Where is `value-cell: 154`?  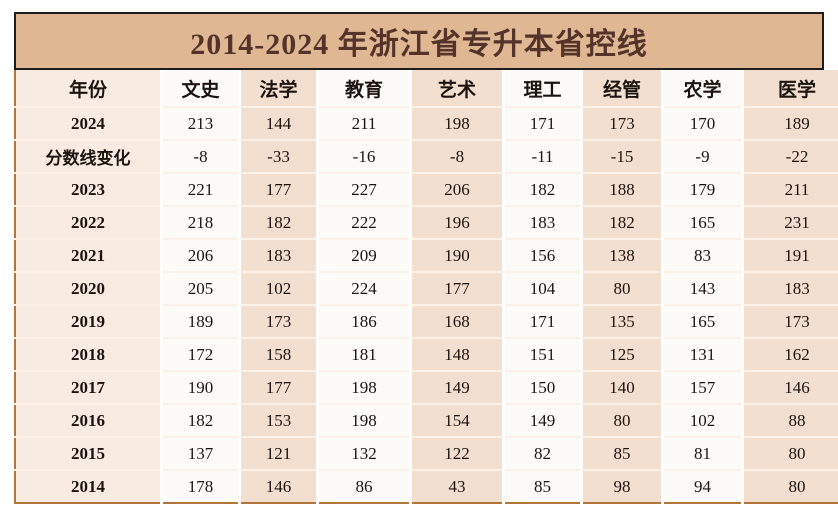
value-cell: 154 is located at coordinates (457, 421).